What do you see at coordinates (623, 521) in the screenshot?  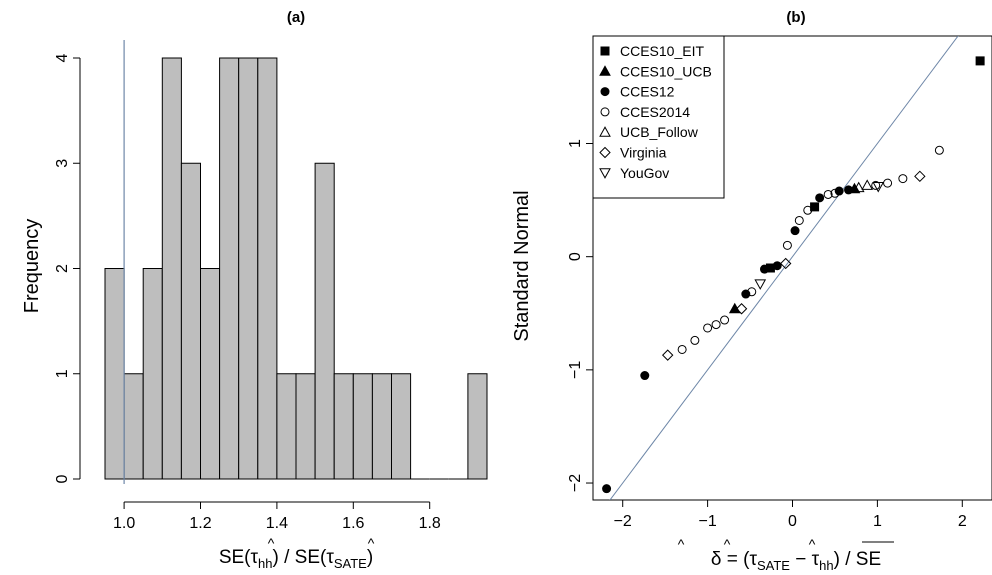 I see `qq-x-tick-label: −2` at bounding box center [623, 521].